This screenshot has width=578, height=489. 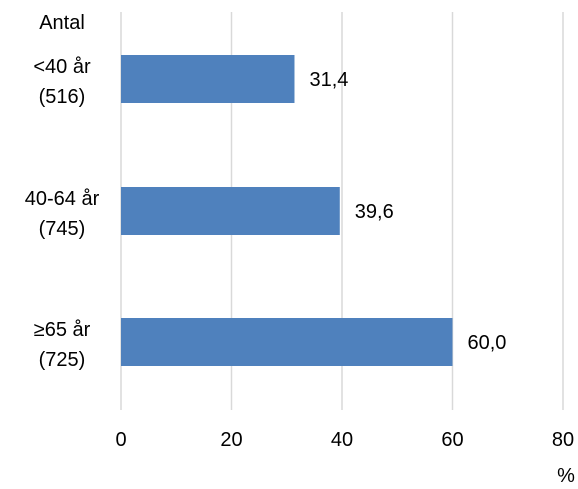 I want to click on x-tick-label: 60, so click(x=452, y=440).